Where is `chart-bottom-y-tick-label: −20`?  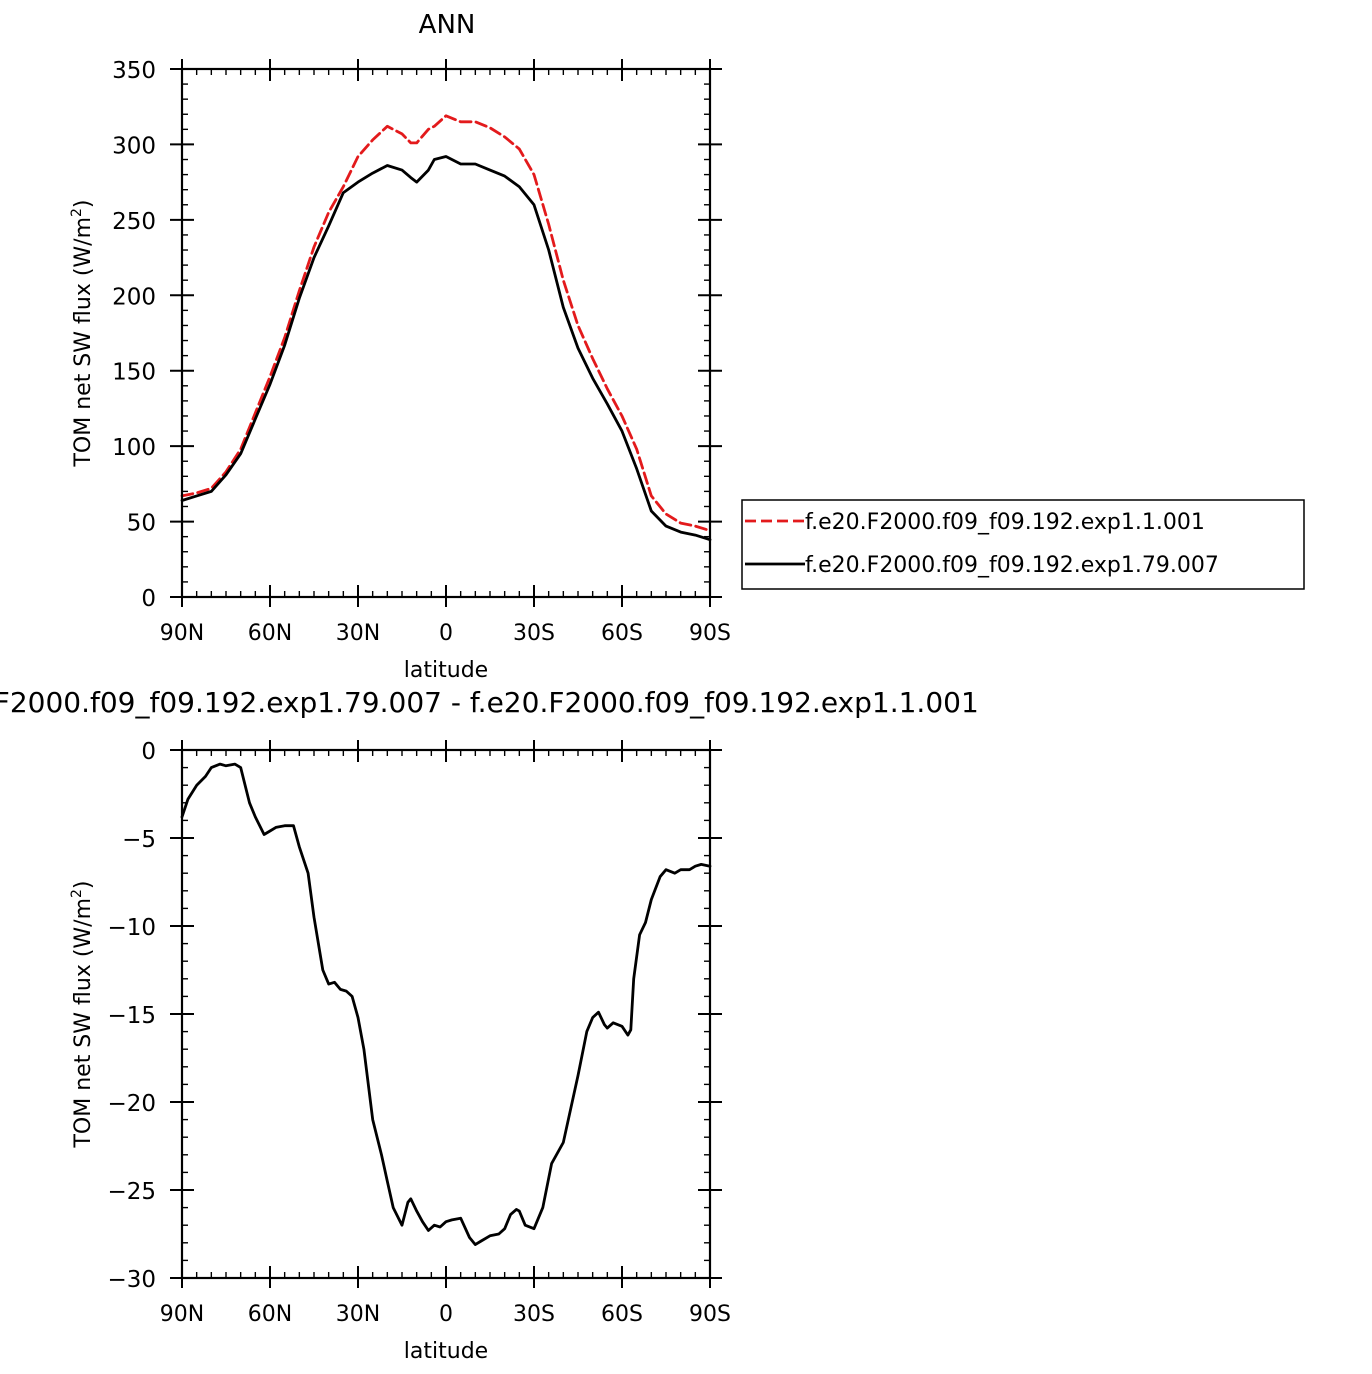 chart-bottom-y-tick-label: −20 is located at coordinates (131, 1104).